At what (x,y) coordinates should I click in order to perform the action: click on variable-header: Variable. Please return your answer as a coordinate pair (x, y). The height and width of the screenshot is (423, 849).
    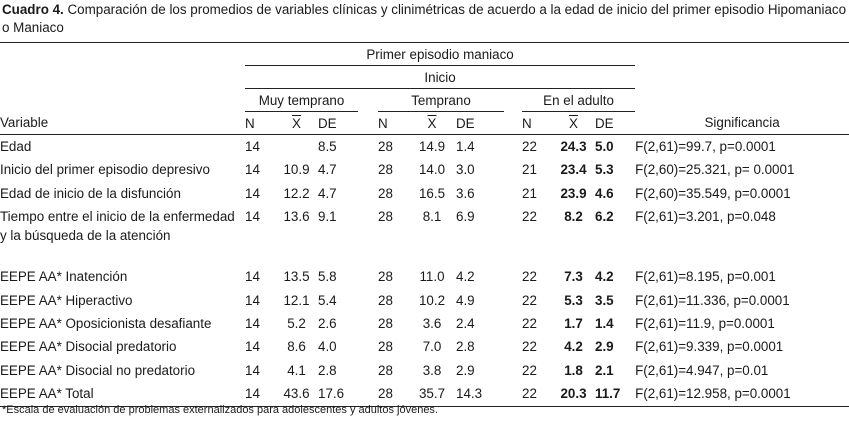
    Looking at the image, I should click on (122, 123).